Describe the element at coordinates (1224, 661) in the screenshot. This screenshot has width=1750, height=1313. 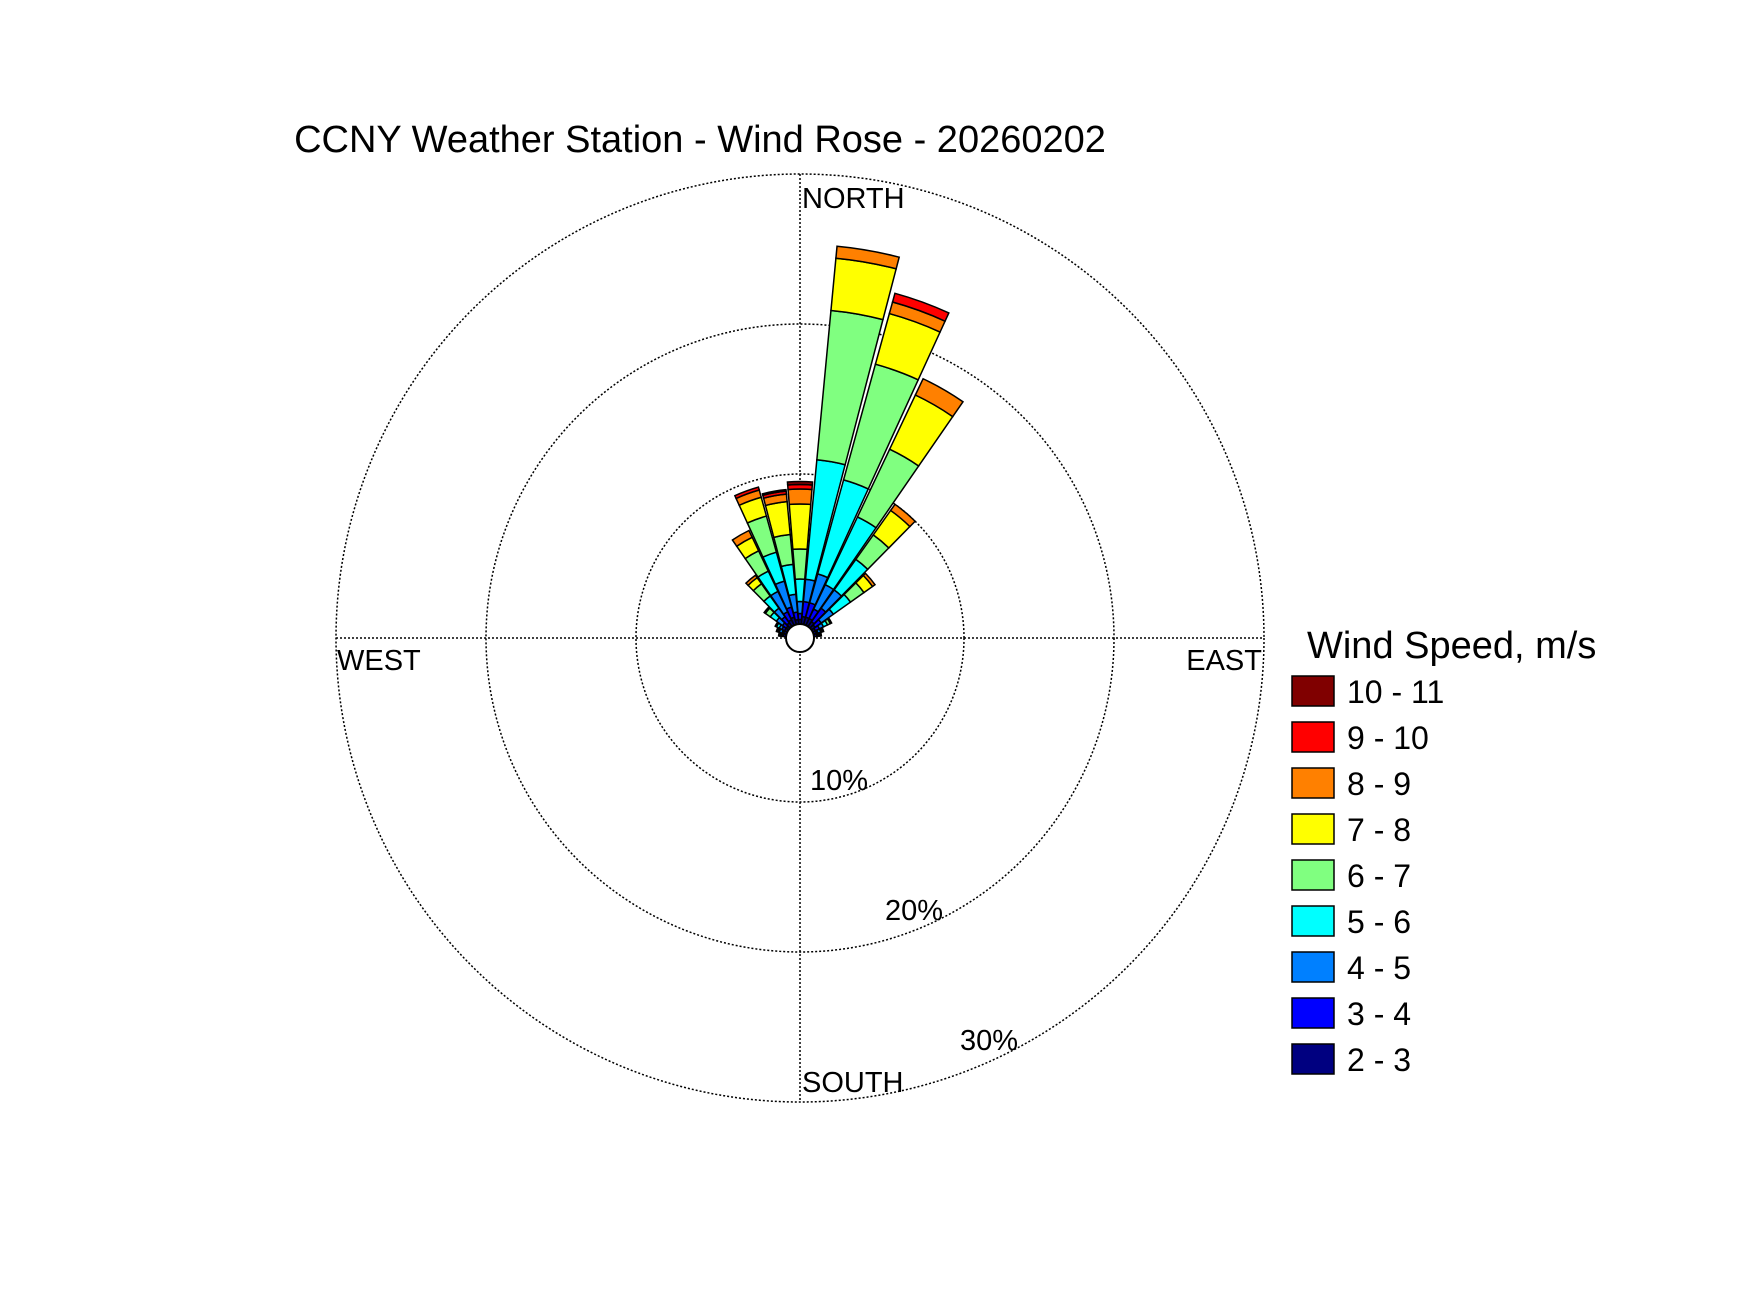
I see `direction-label-east: EAST` at that location.